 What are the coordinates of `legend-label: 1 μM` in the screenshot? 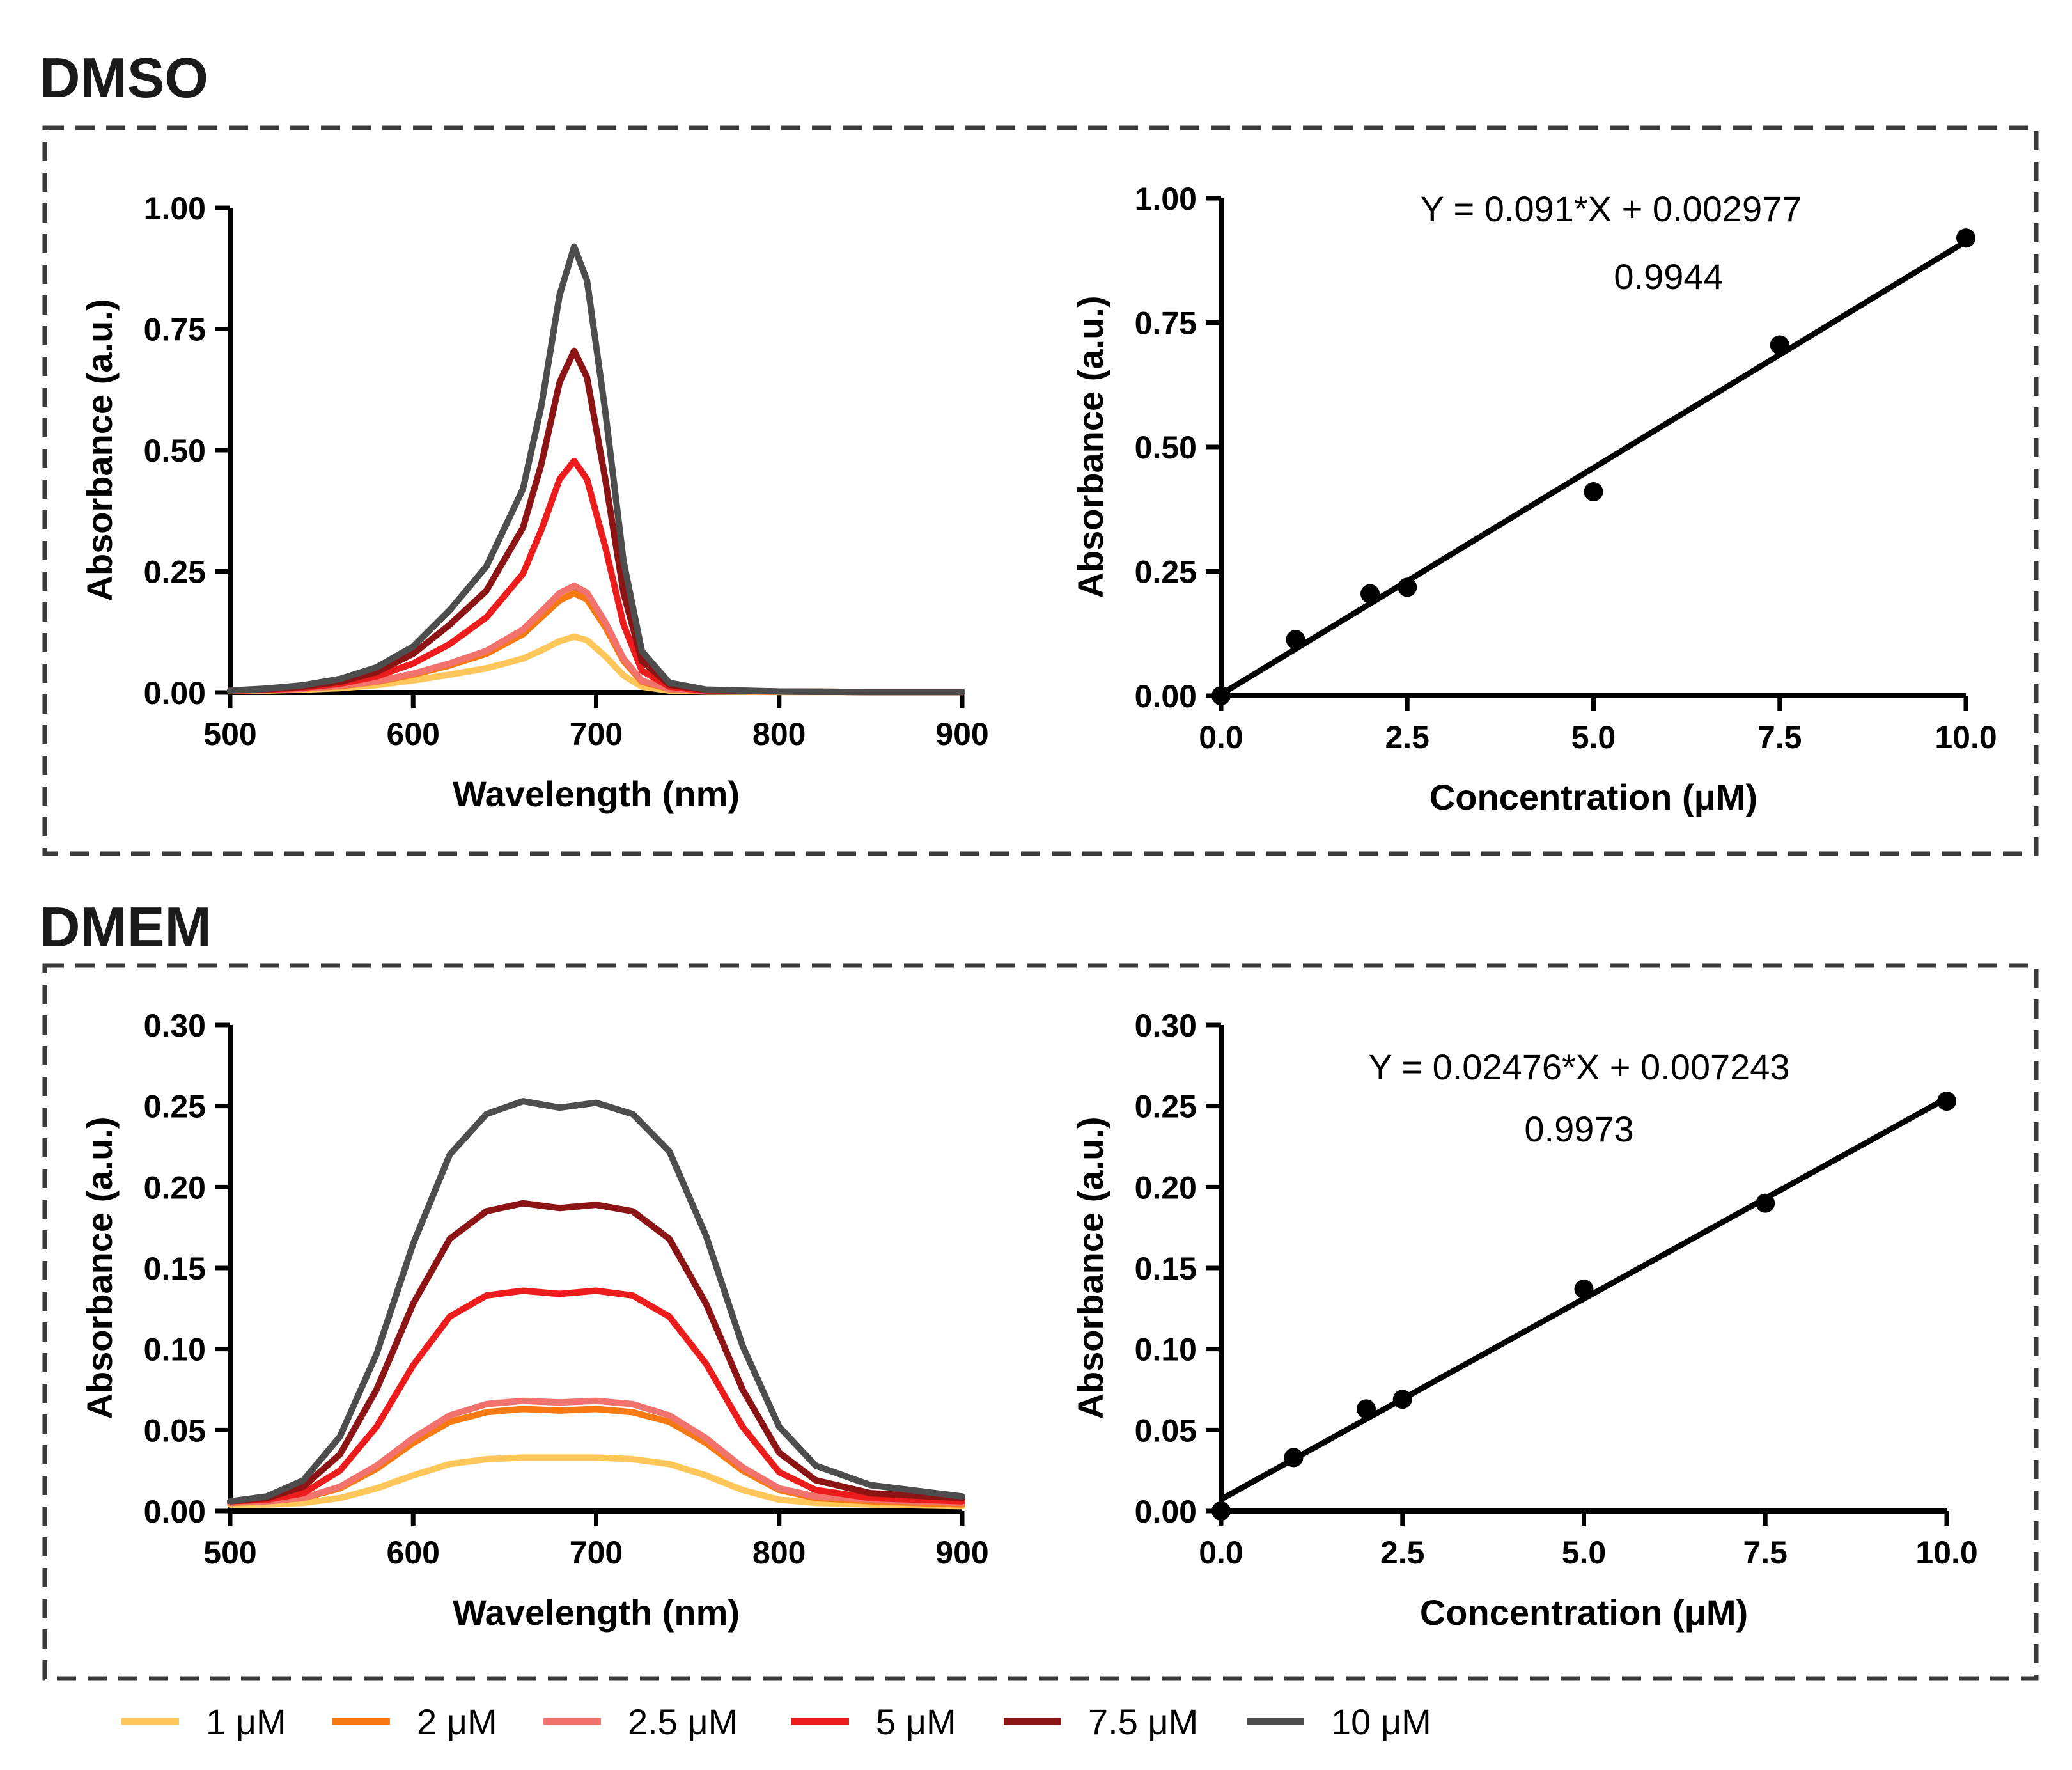 It's located at (246, 1722).